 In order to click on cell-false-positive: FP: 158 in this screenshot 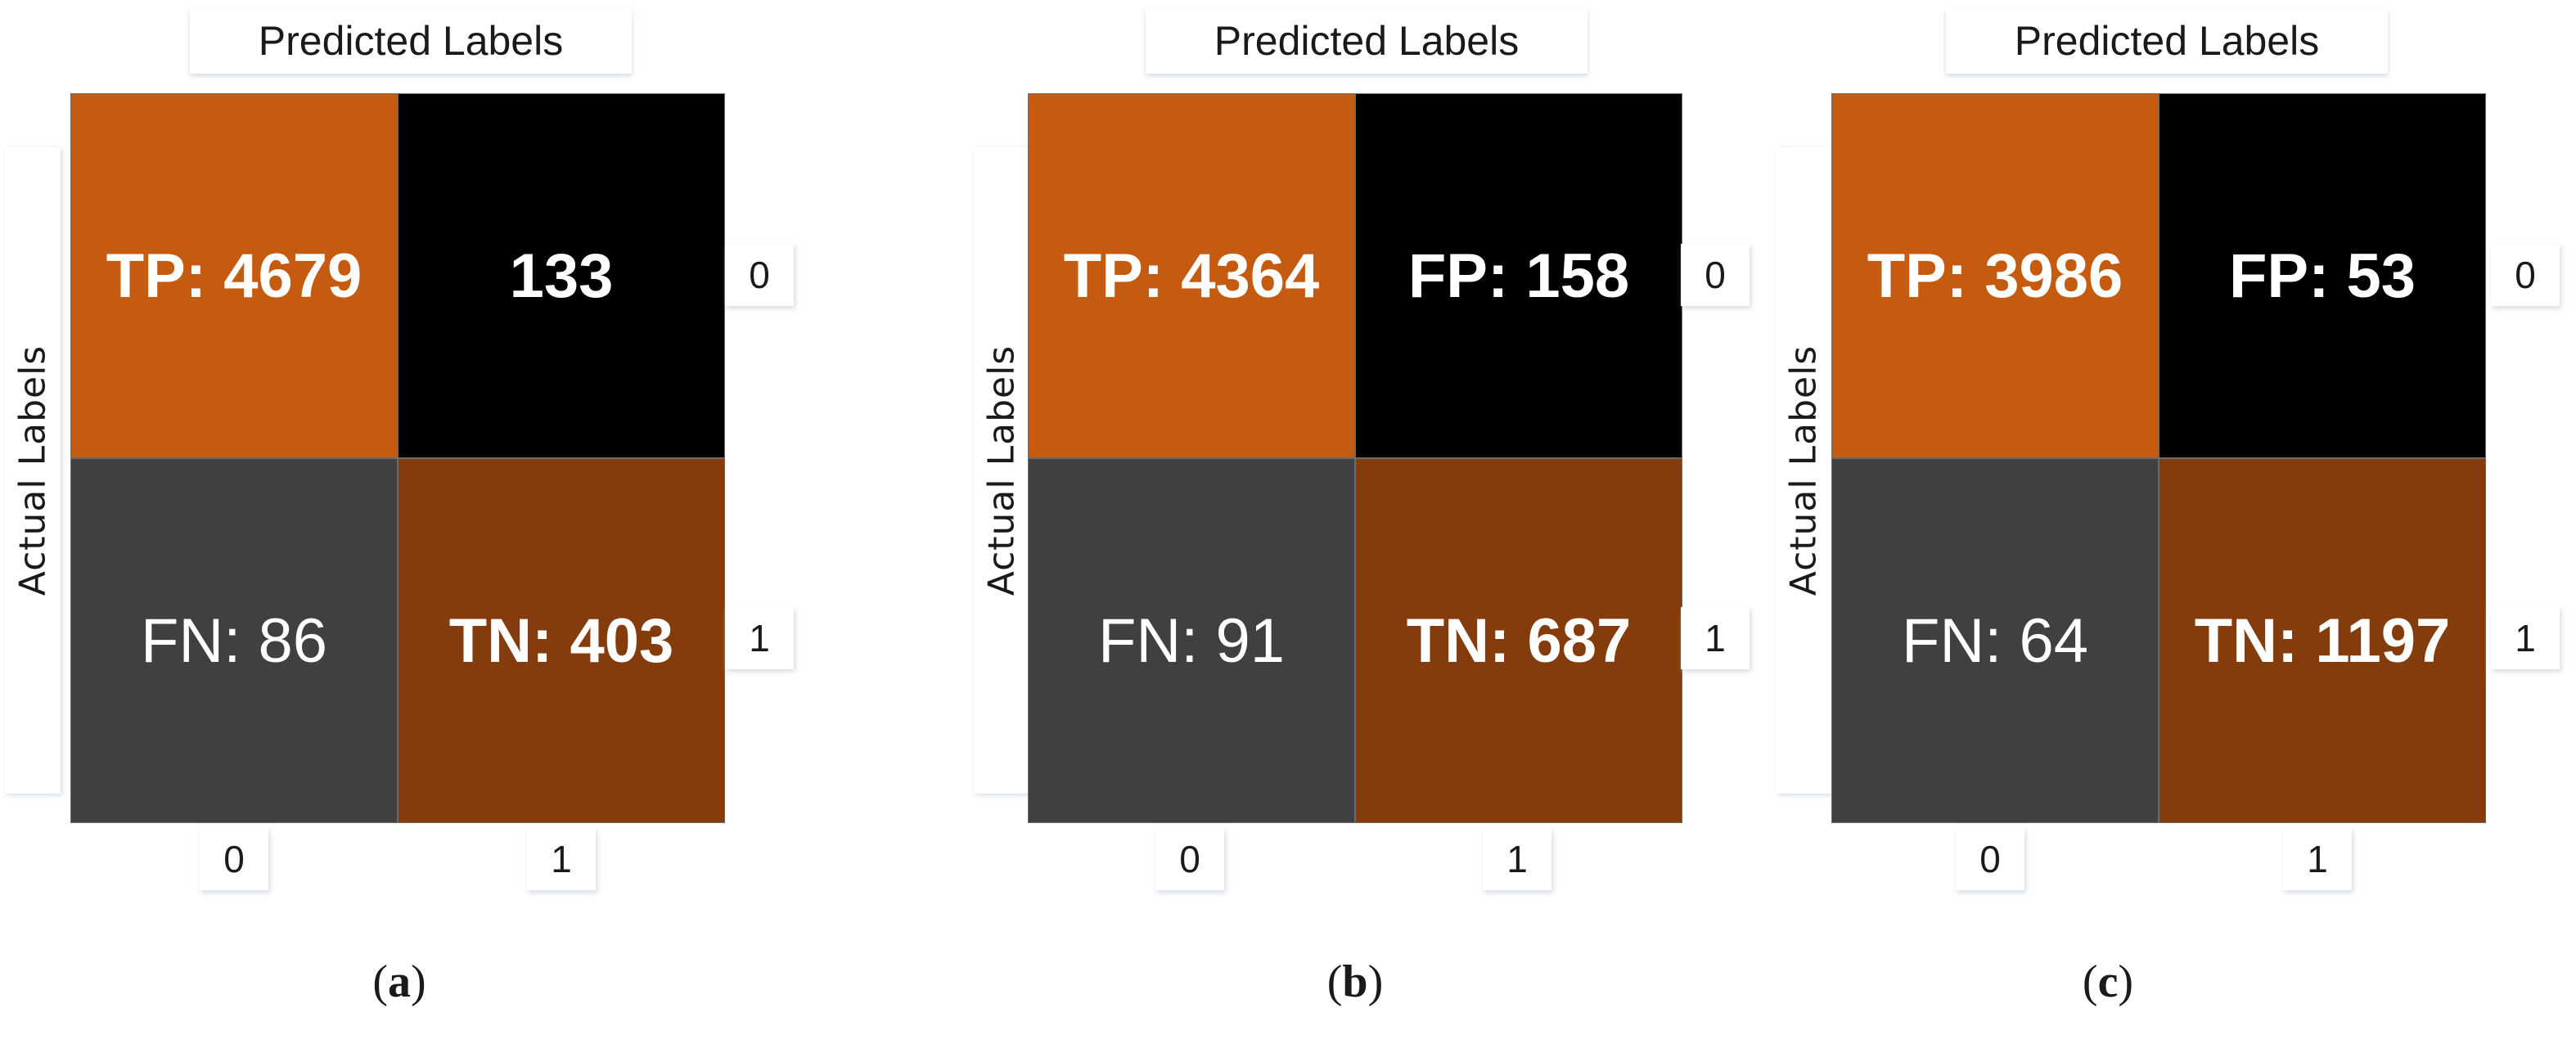, I will do `click(1518, 275)`.